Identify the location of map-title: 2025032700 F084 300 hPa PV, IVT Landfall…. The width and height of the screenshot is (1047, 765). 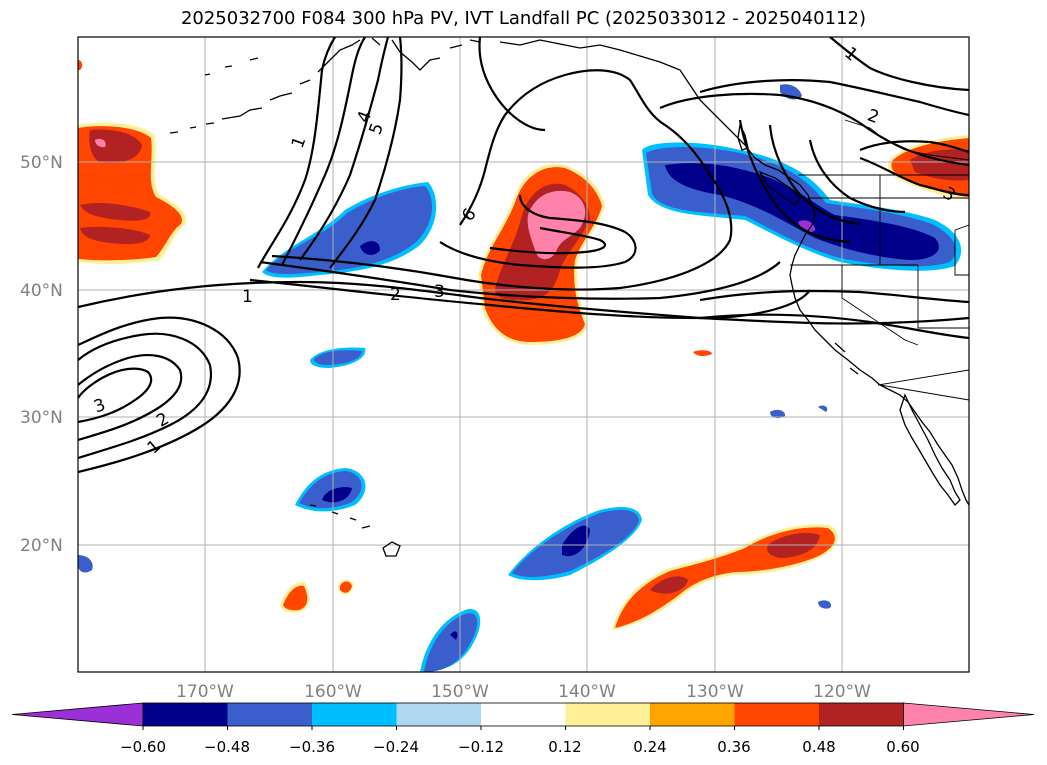
(523, 18).